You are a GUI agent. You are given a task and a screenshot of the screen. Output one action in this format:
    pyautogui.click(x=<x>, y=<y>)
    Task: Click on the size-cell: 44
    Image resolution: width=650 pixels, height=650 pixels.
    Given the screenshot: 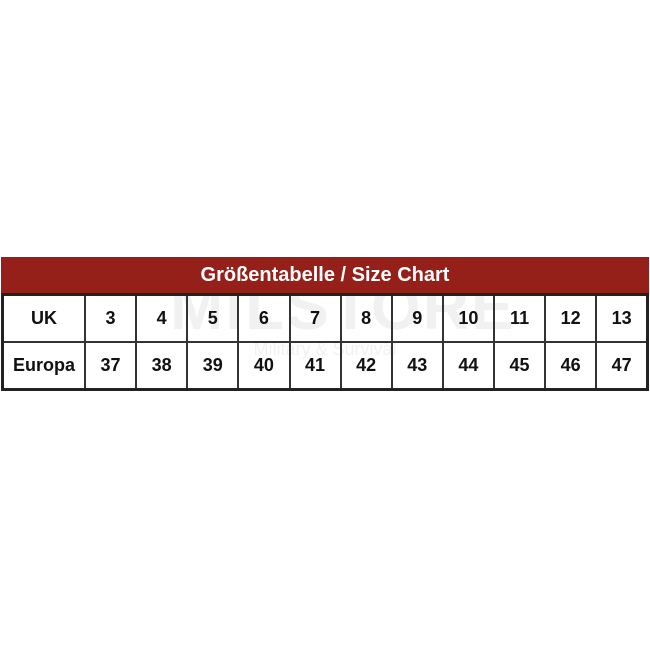 What is the action you would take?
    pyautogui.click(x=468, y=366)
    